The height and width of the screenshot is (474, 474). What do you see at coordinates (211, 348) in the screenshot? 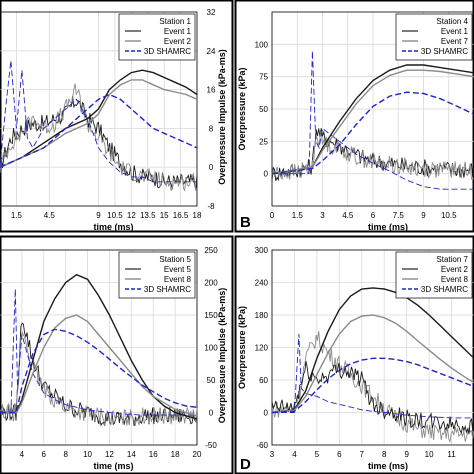
I see `y2-tick-label: 100` at bounding box center [211, 348].